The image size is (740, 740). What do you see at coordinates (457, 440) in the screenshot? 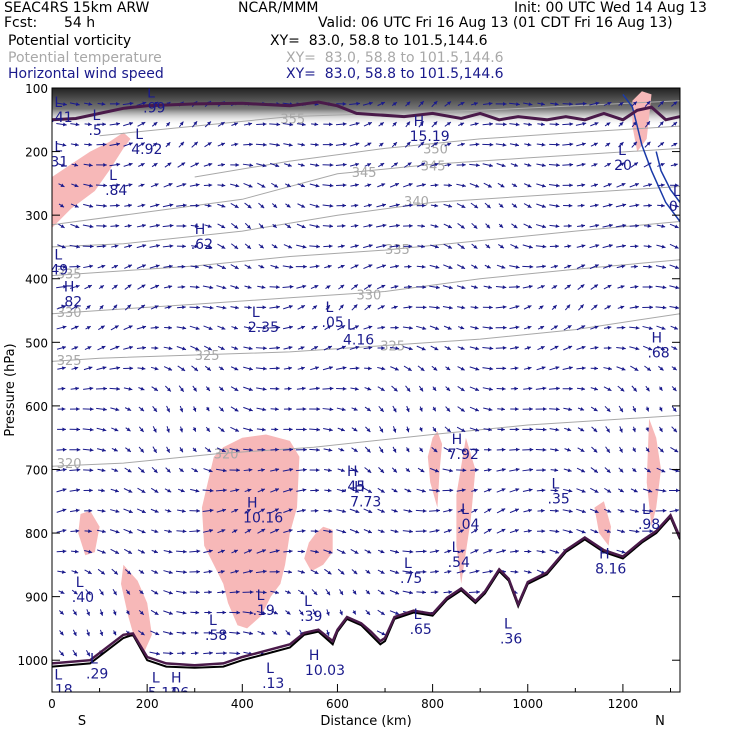
I see `high-marker: H` at bounding box center [457, 440].